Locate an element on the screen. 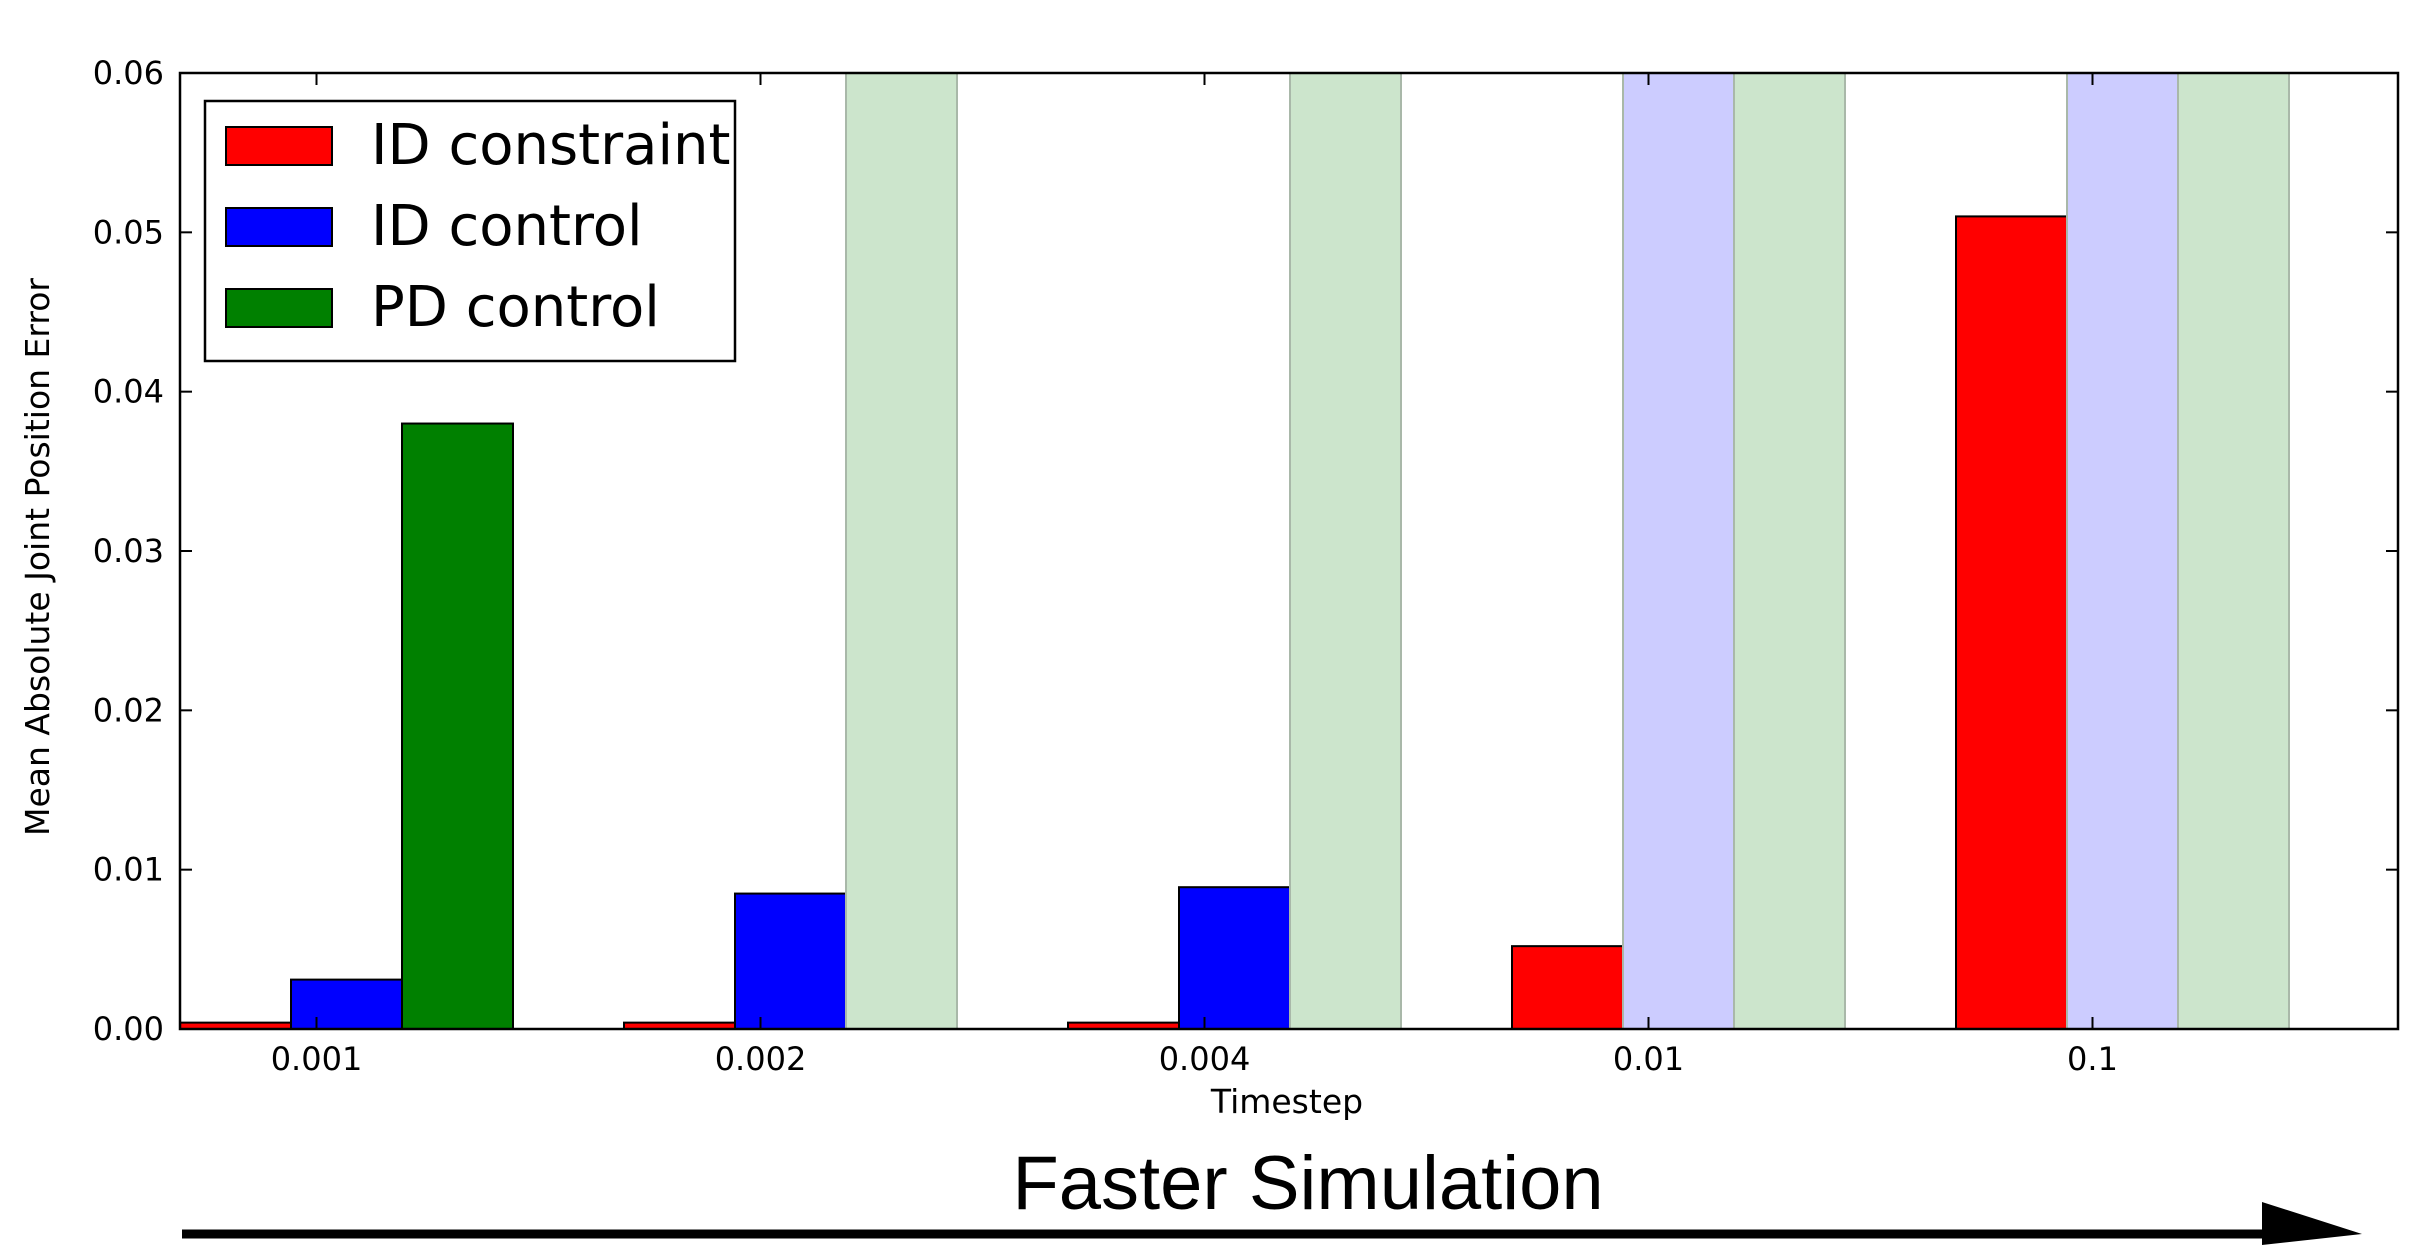  legend: ID constraint ID control PD control is located at coordinates (470, 231).